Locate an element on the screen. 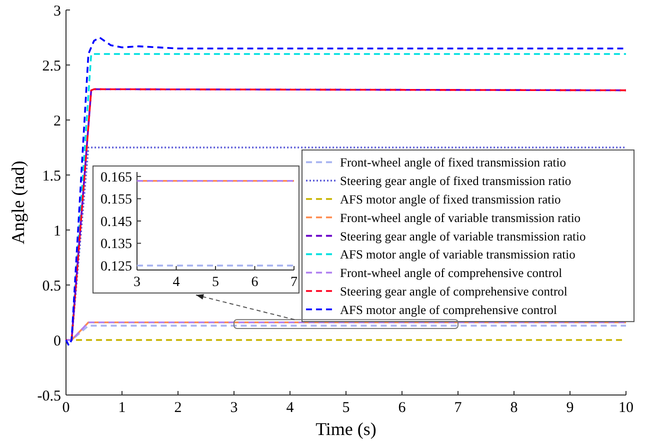  legend-label: AFS motor angle of variable transmission ratio is located at coordinates (458, 255).